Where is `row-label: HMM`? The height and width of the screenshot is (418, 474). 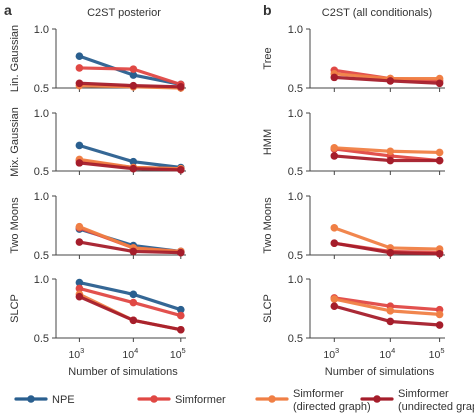
row-label: HMM is located at coordinates (268, 142).